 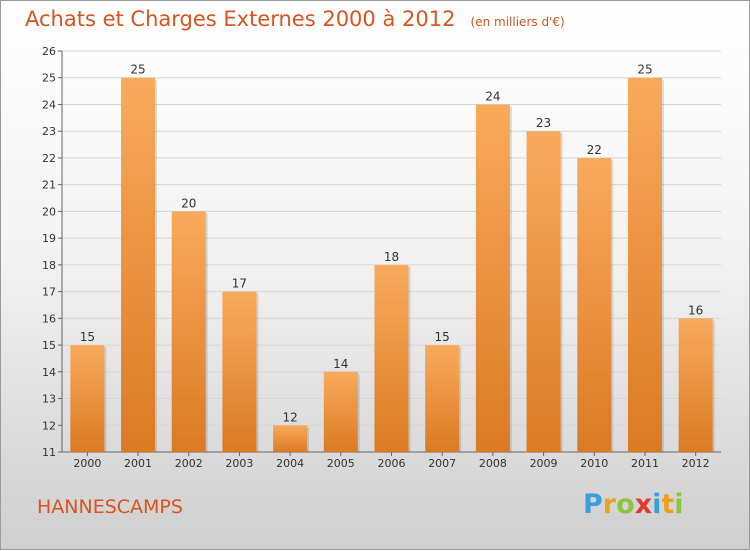 I want to click on y-tick-label: 14, so click(x=49, y=372).